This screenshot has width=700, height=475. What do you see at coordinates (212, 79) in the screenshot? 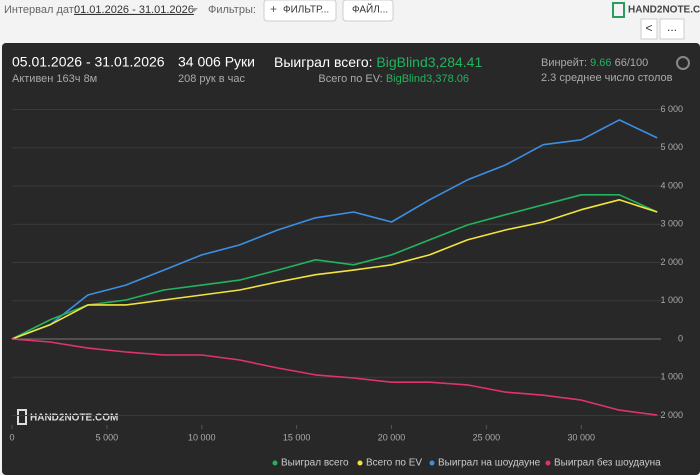
I see `hands-rate: 208 рук в час` at bounding box center [212, 79].